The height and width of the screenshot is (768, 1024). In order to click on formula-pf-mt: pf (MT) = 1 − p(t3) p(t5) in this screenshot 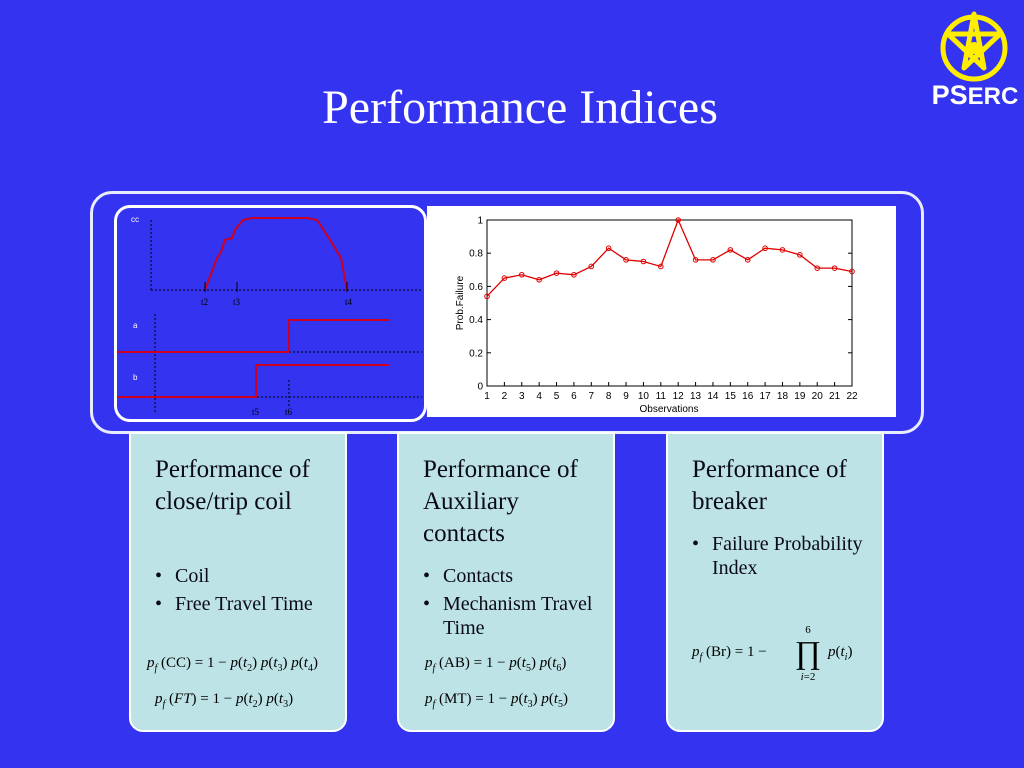, I will do `click(496, 700)`.